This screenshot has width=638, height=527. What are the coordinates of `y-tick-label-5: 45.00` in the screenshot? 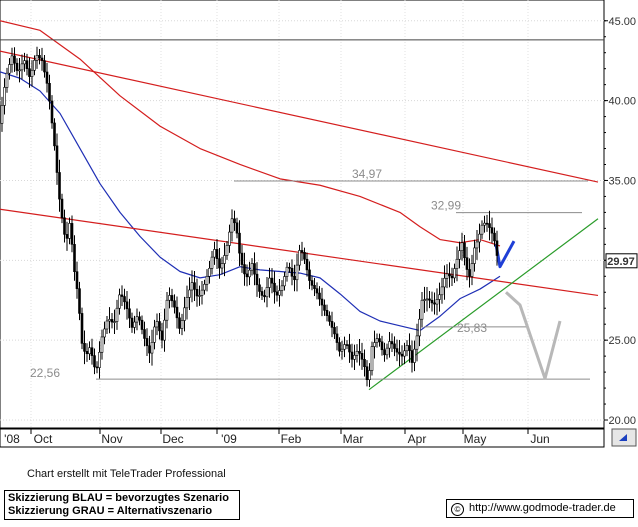 It's located at (622, 22).